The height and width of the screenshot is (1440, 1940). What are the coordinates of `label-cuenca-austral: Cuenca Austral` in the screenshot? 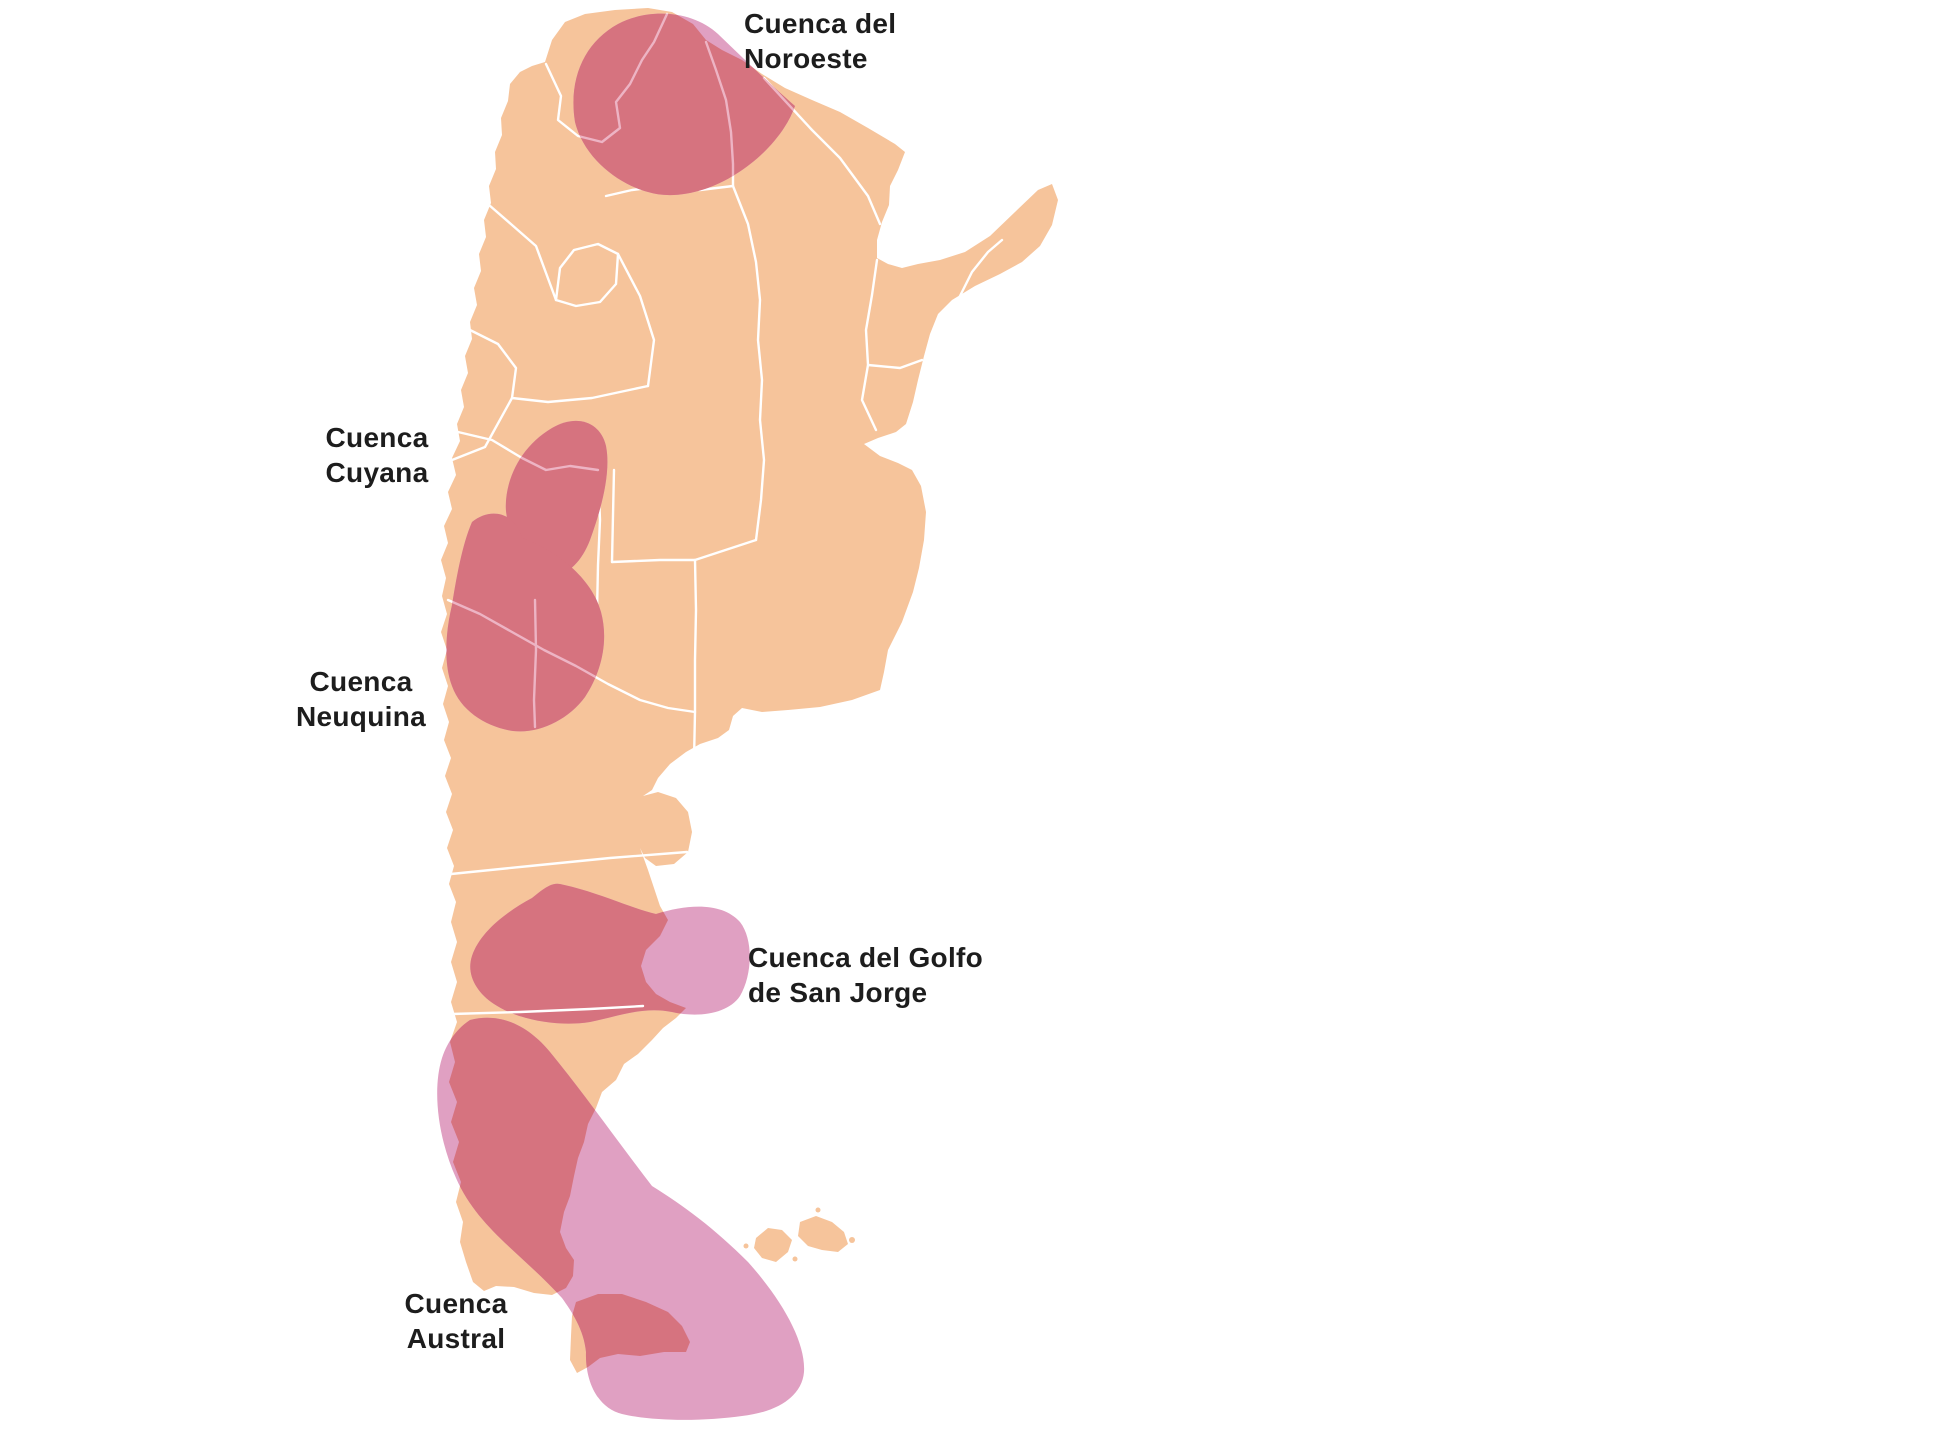 It's located at (456, 1321).